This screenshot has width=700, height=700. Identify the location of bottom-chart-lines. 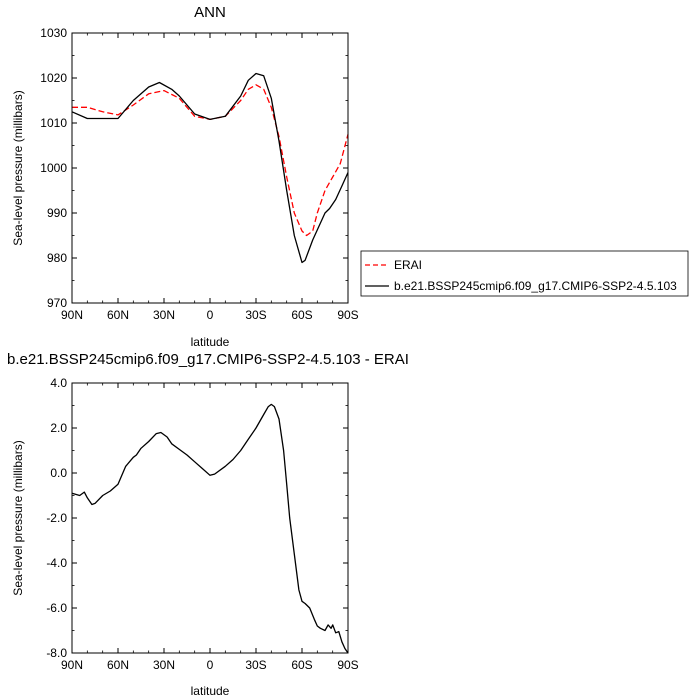
(210, 528).